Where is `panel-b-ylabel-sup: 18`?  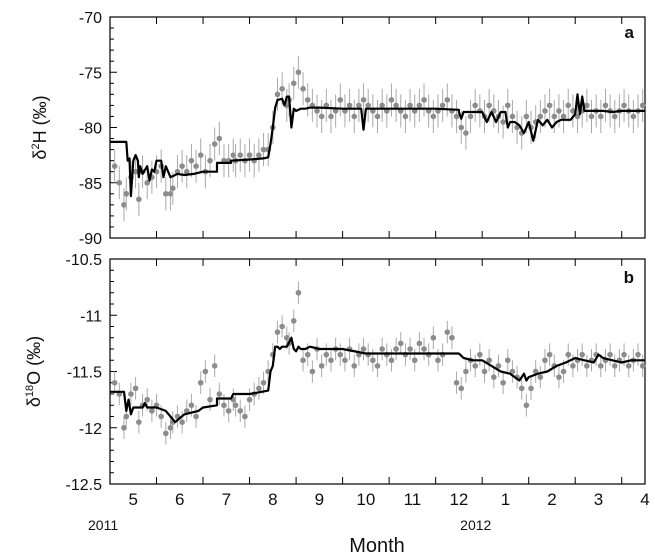 panel-b-ylabel-sup: 18 is located at coordinates (30, 391).